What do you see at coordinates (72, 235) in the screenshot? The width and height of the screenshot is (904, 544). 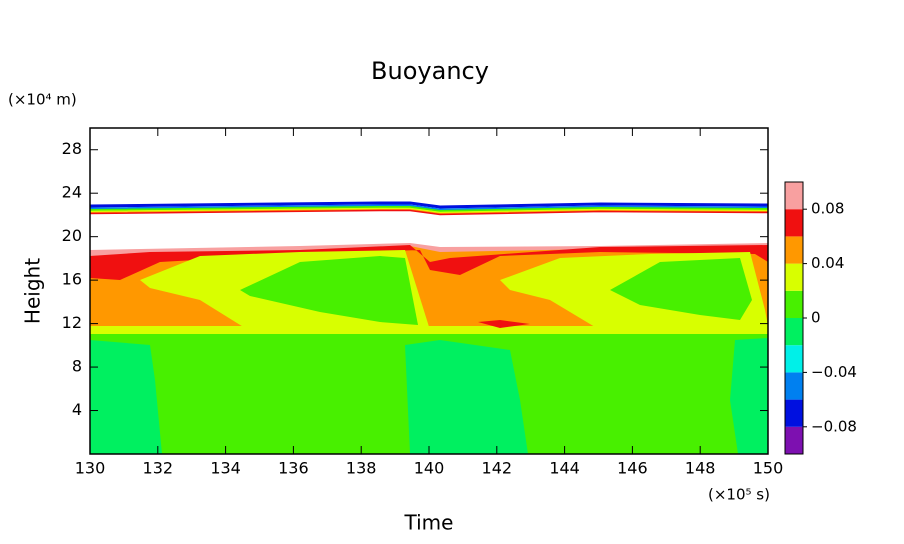 I see `y-tick-label: 20` at bounding box center [72, 235].